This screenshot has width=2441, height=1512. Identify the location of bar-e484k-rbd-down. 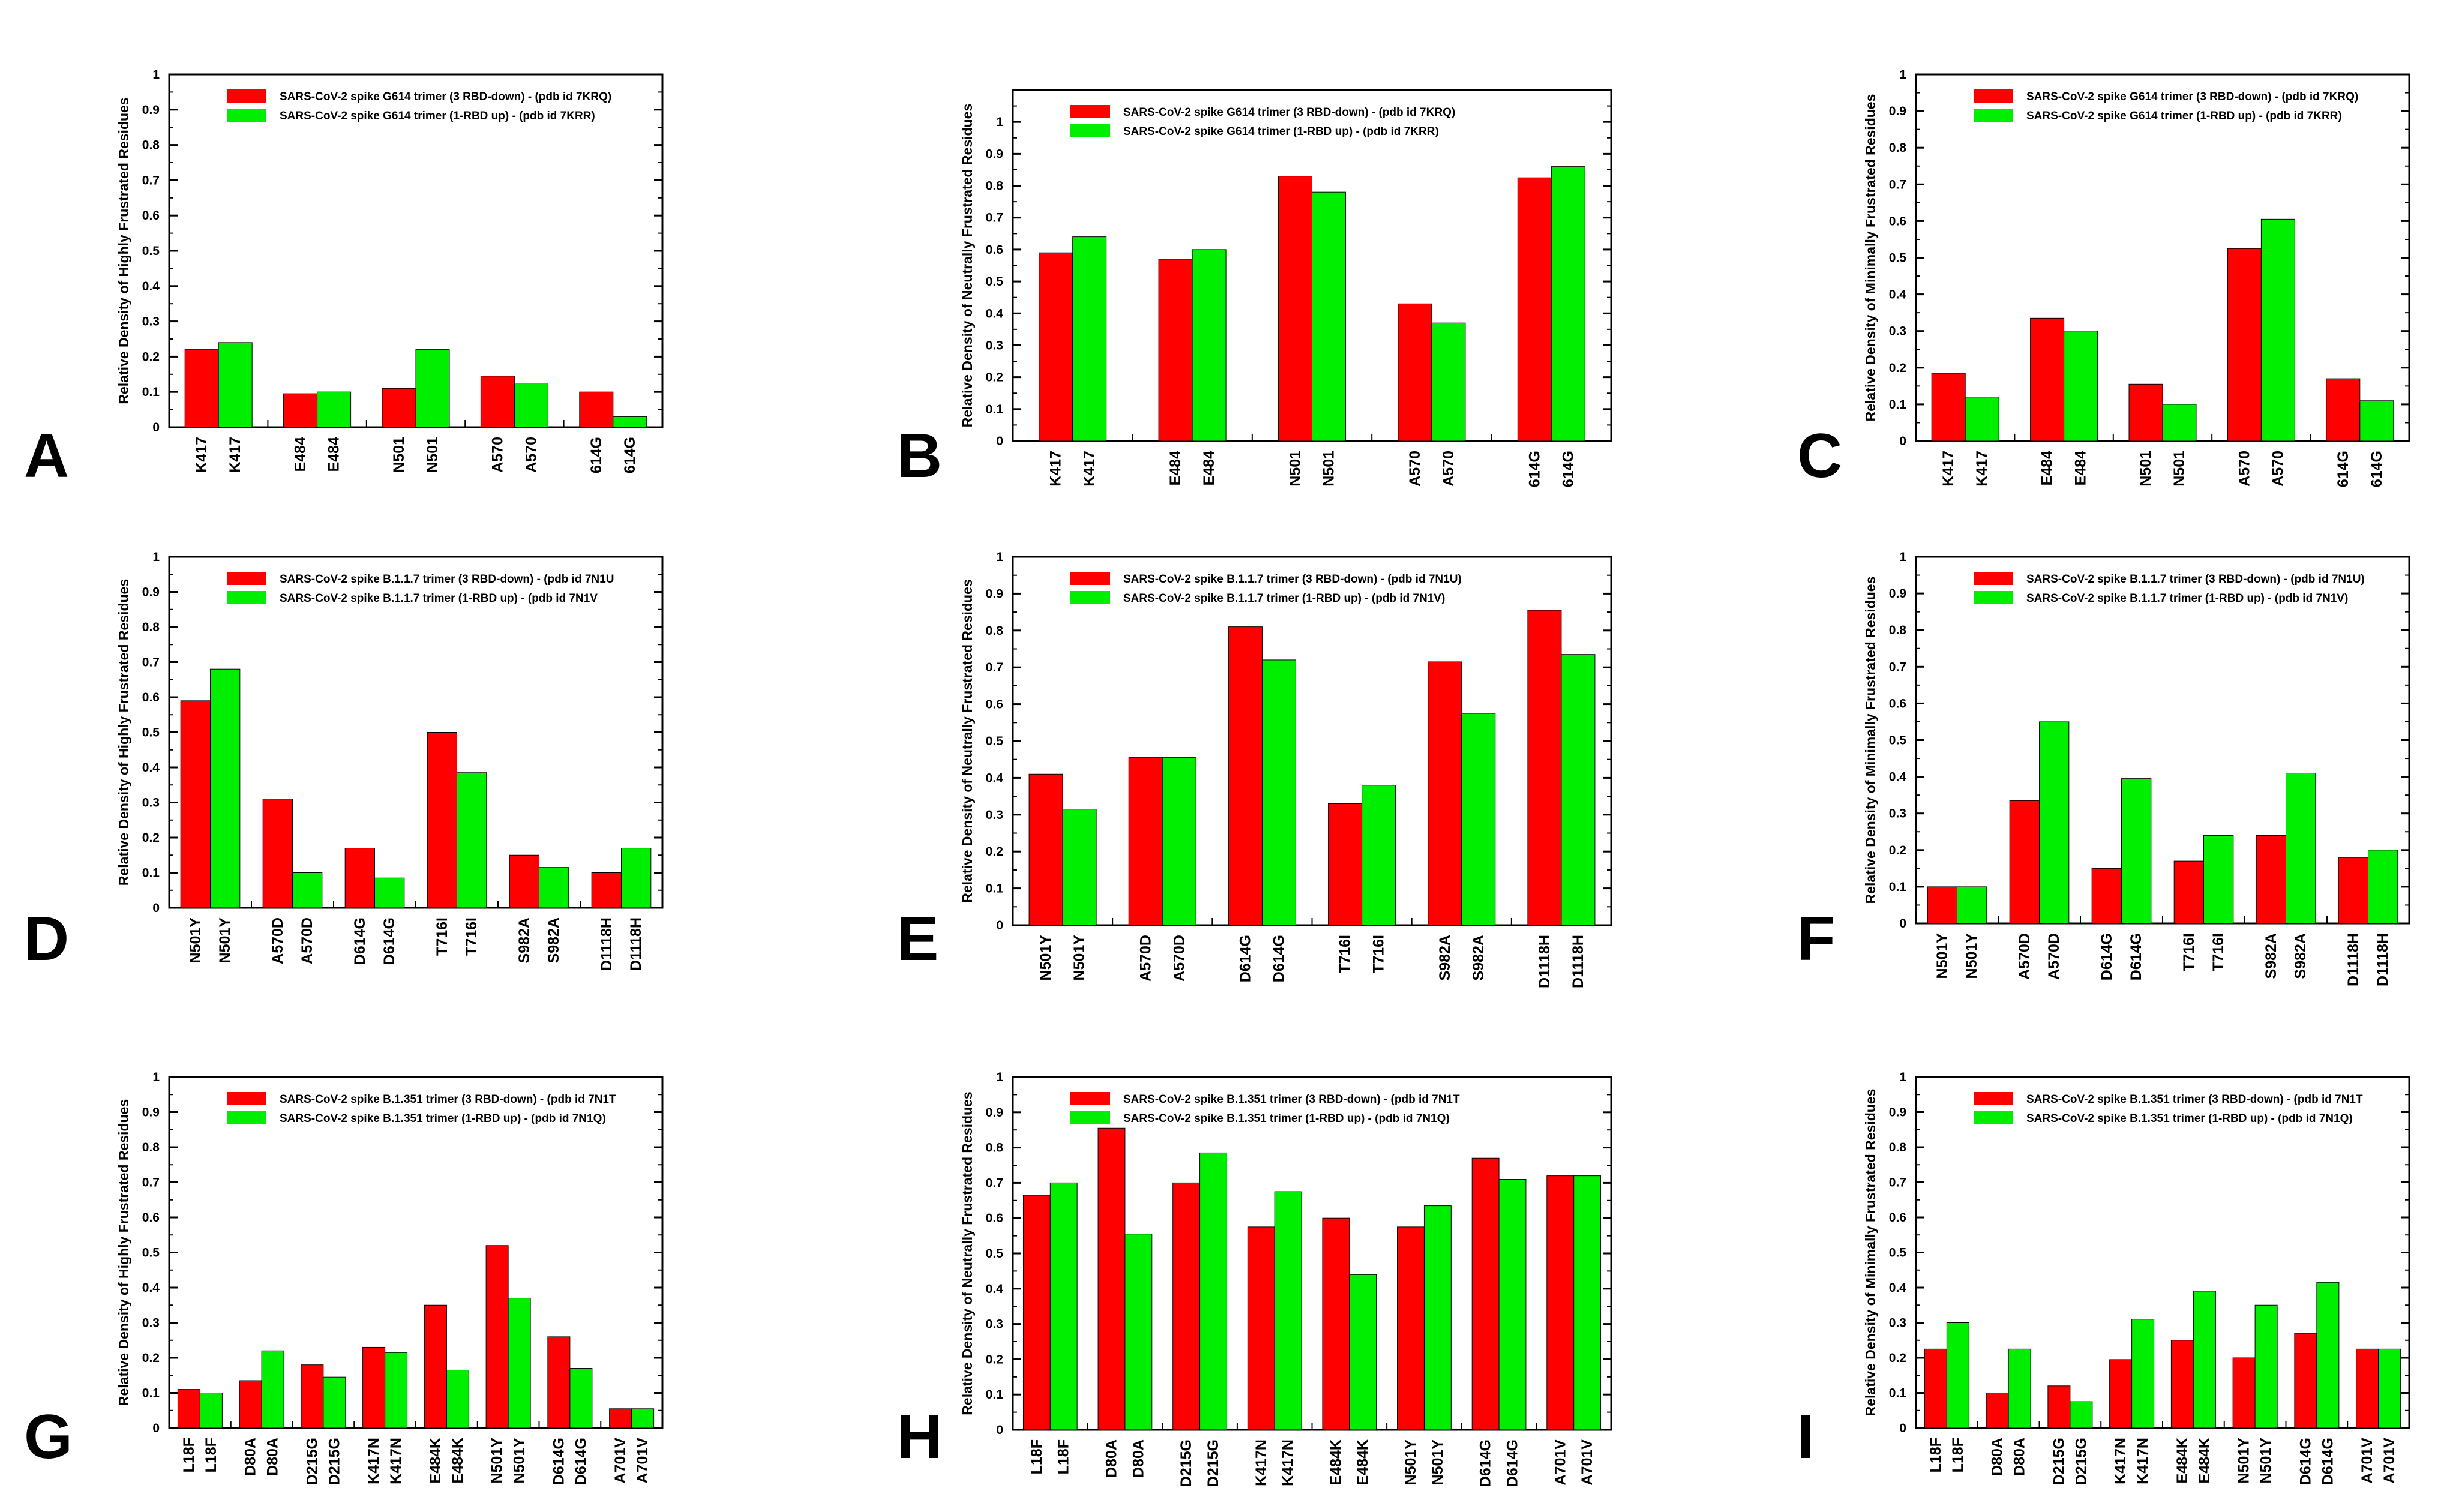
(1336, 1323).